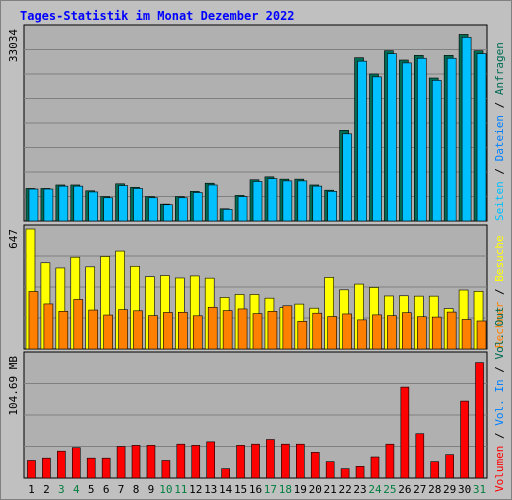  Describe the element at coordinates (31, 489) in the screenshot. I see `x-tick-label: 1` at that location.